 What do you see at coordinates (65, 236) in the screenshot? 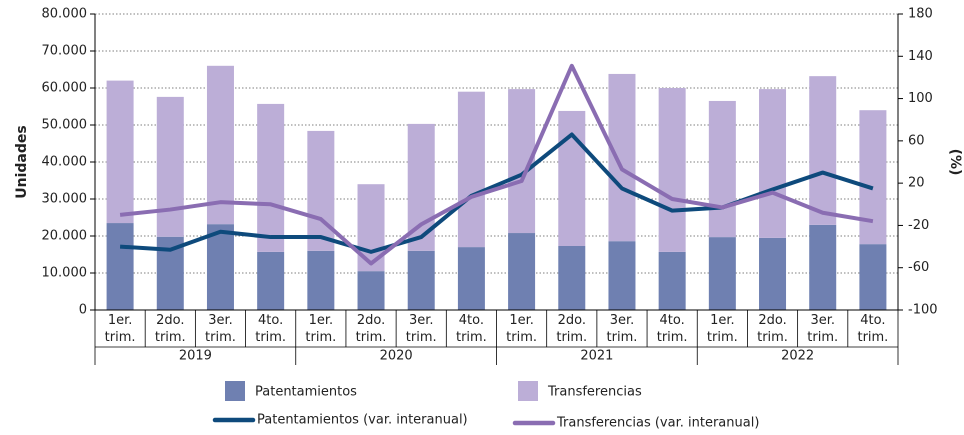
I see `y-tick-label: 20.000` at bounding box center [65, 236].